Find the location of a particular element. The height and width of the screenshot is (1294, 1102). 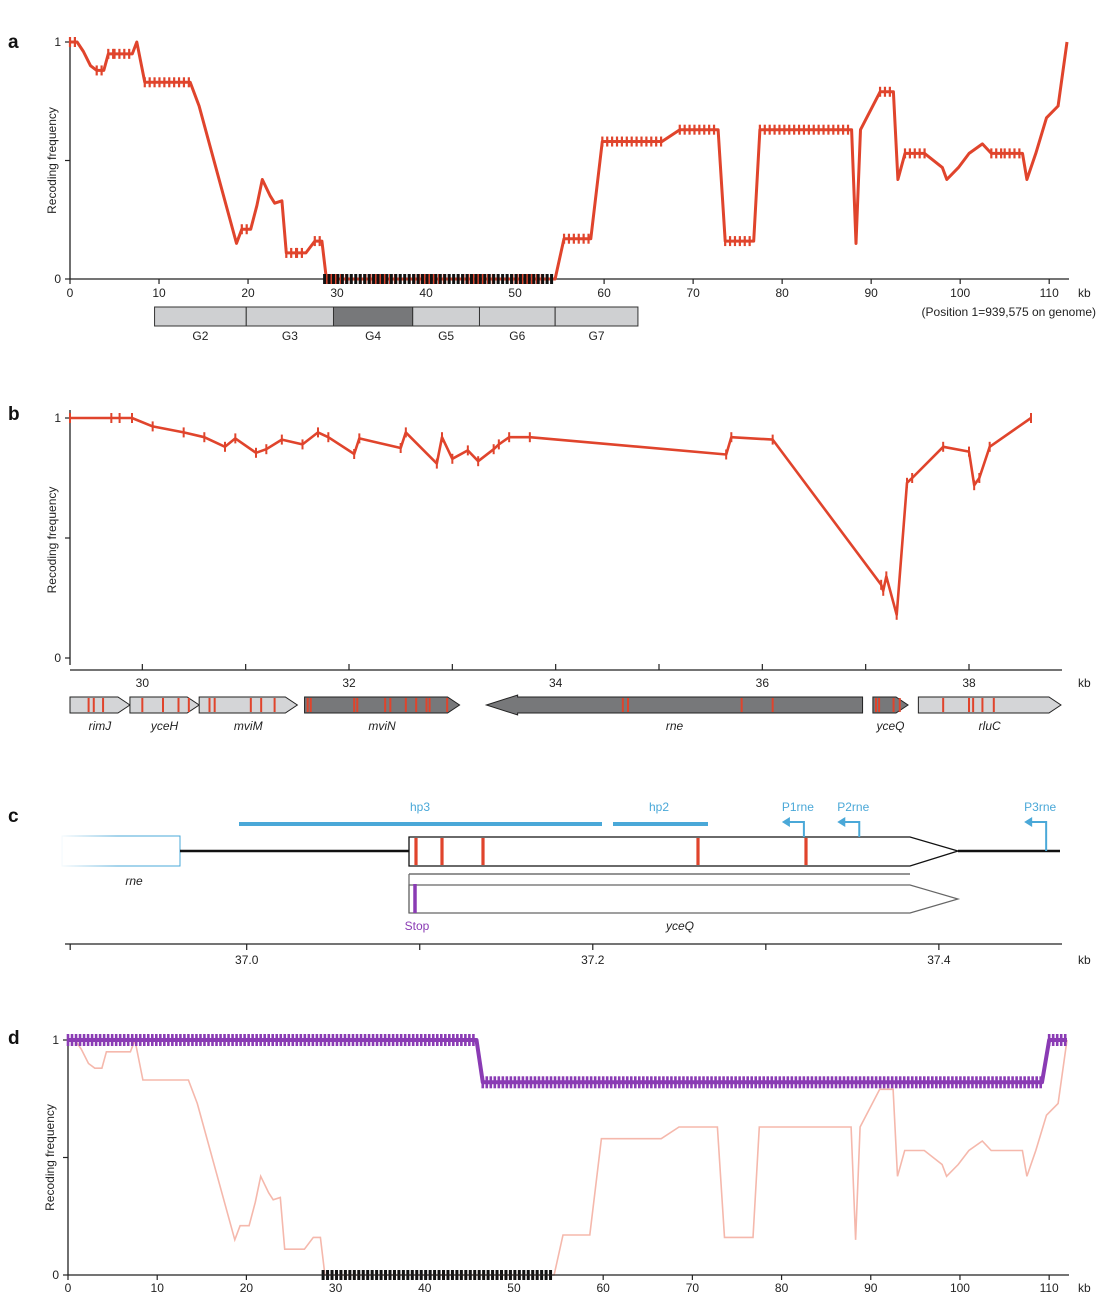

x-tick-label: 37.4 is located at coordinates (939, 960).